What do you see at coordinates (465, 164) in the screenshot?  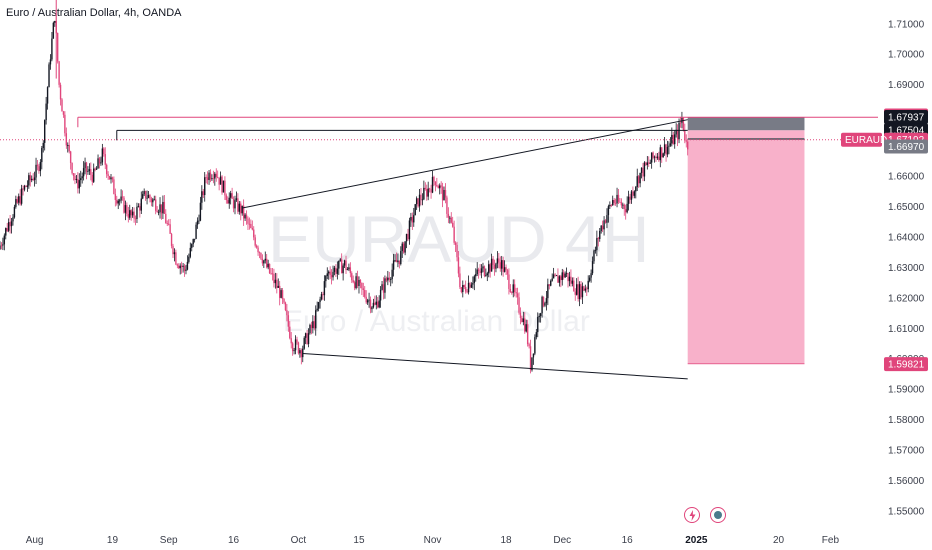 I see `upper-wedge-line` at bounding box center [465, 164].